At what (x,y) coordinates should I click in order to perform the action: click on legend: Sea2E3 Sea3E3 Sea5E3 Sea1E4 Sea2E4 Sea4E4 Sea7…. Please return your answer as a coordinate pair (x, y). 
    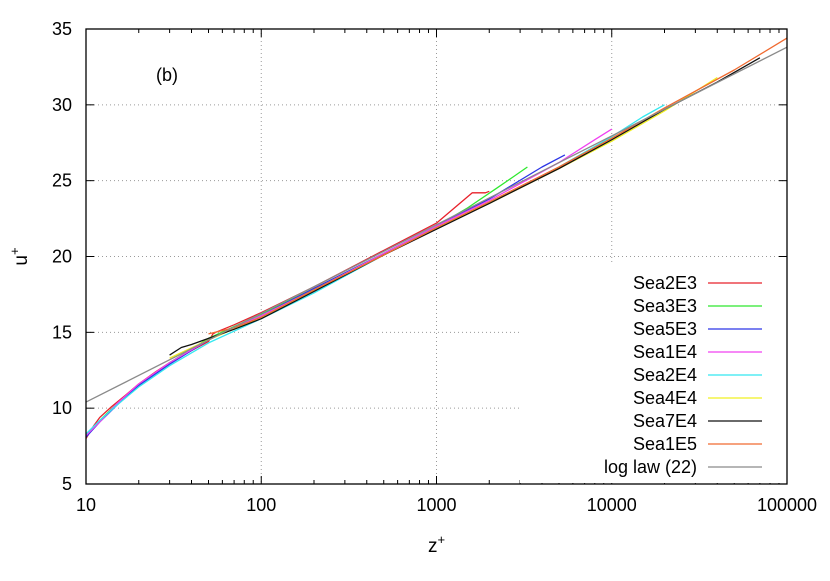
    Looking at the image, I should click on (683, 375).